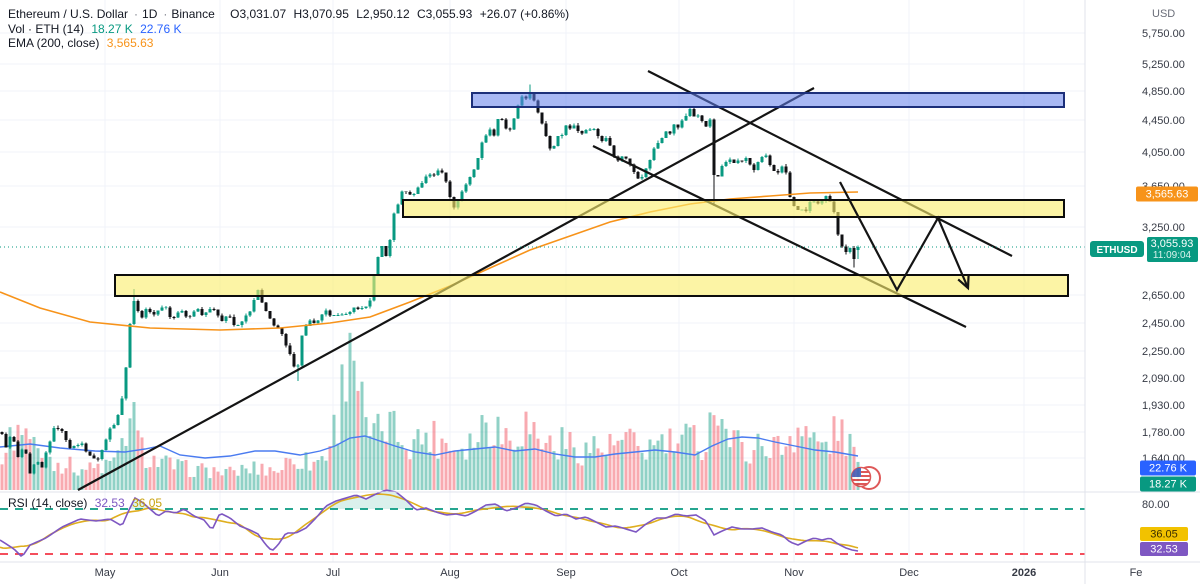 The width and height of the screenshot is (1200, 584). Describe the element at coordinates (1163, 92) in the screenshot. I see `price-tick-label: 4,850.00` at that location.